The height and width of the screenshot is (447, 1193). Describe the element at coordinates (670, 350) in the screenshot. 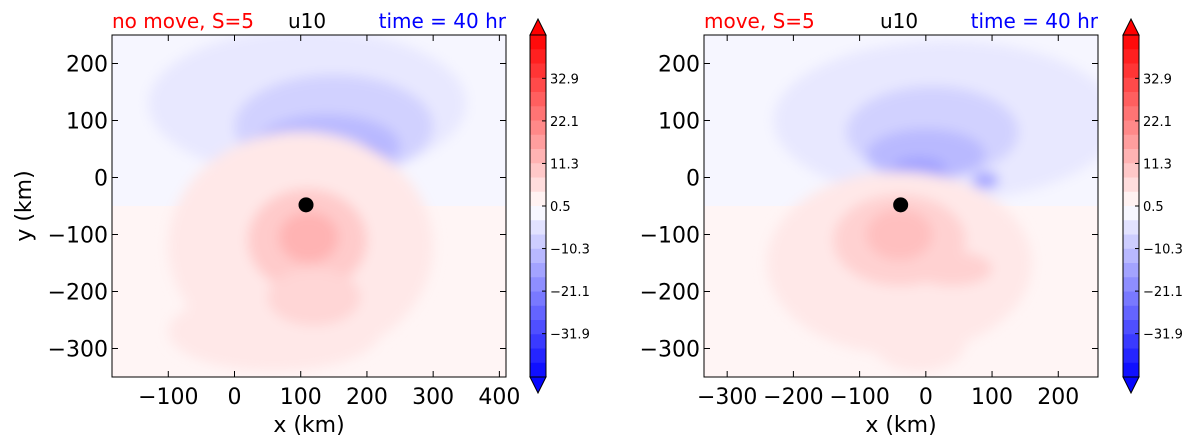

I see `y-tick-label: −300` at that location.